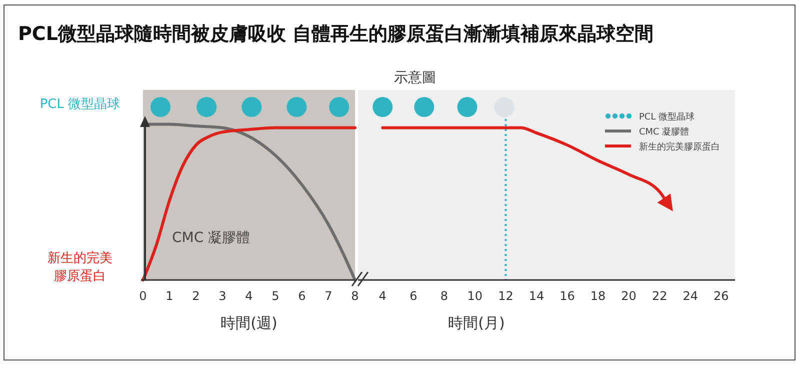 This screenshot has height=369, width=800. I want to click on x-tick-label: 2, so click(196, 296).